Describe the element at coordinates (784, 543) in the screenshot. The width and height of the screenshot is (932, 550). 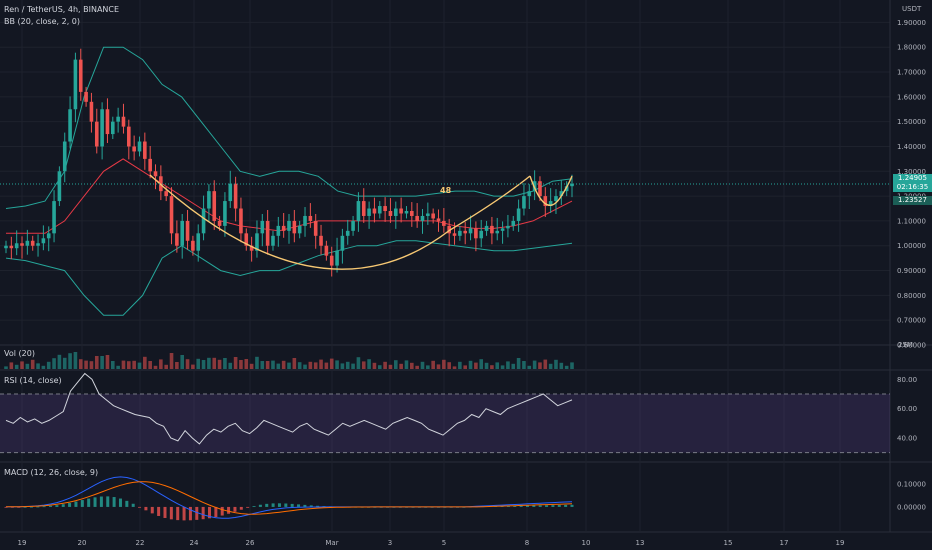
I see `time-tick-label: 17` at that location.